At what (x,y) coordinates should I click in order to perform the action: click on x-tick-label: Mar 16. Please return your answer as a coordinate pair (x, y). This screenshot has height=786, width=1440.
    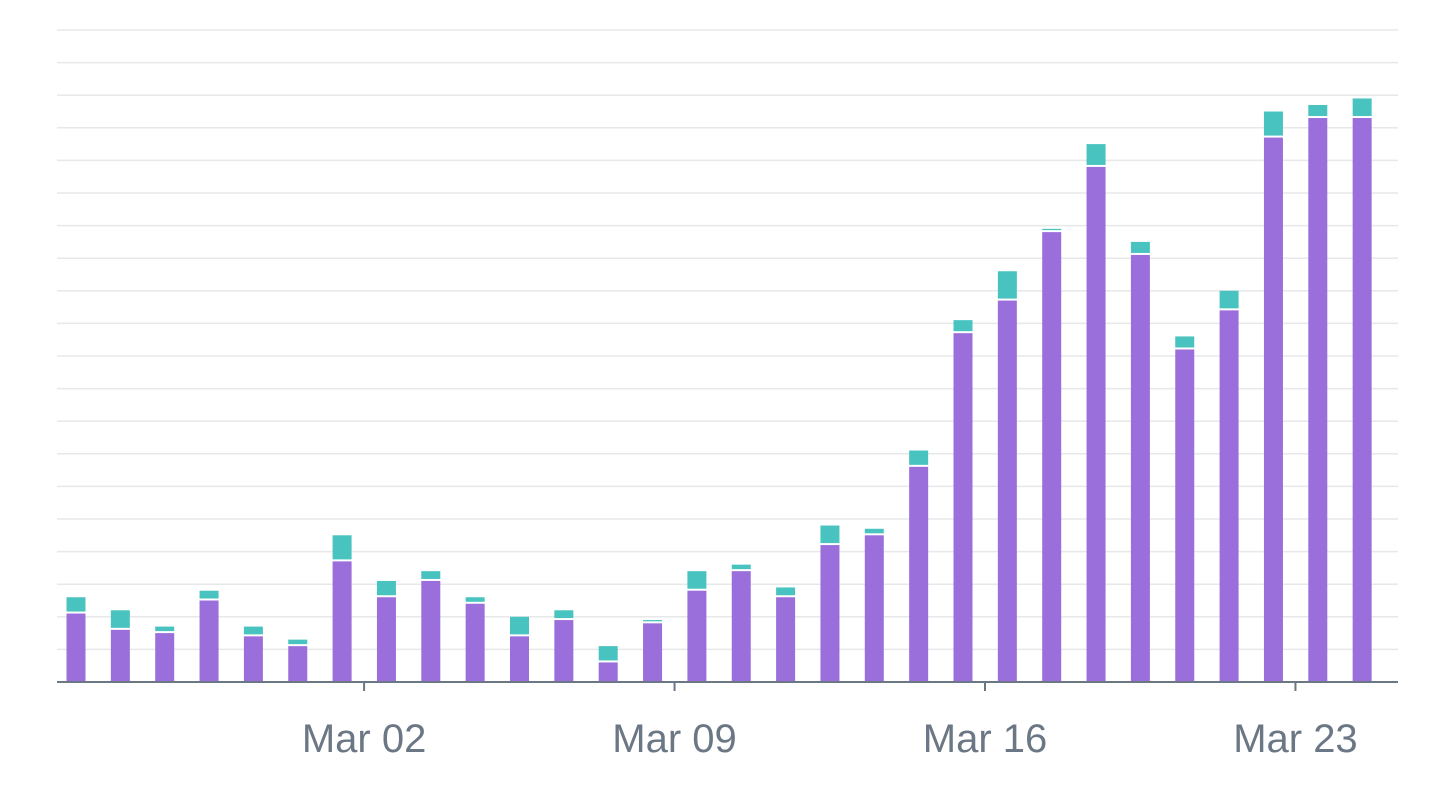
    Looking at the image, I should click on (985, 739).